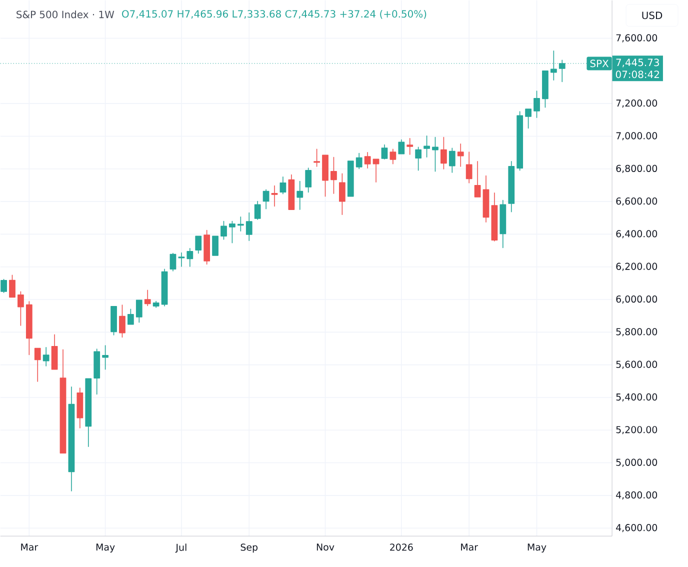 The height and width of the screenshot is (567, 688). I want to click on y-tick-label: 5,600.00, so click(637, 364).